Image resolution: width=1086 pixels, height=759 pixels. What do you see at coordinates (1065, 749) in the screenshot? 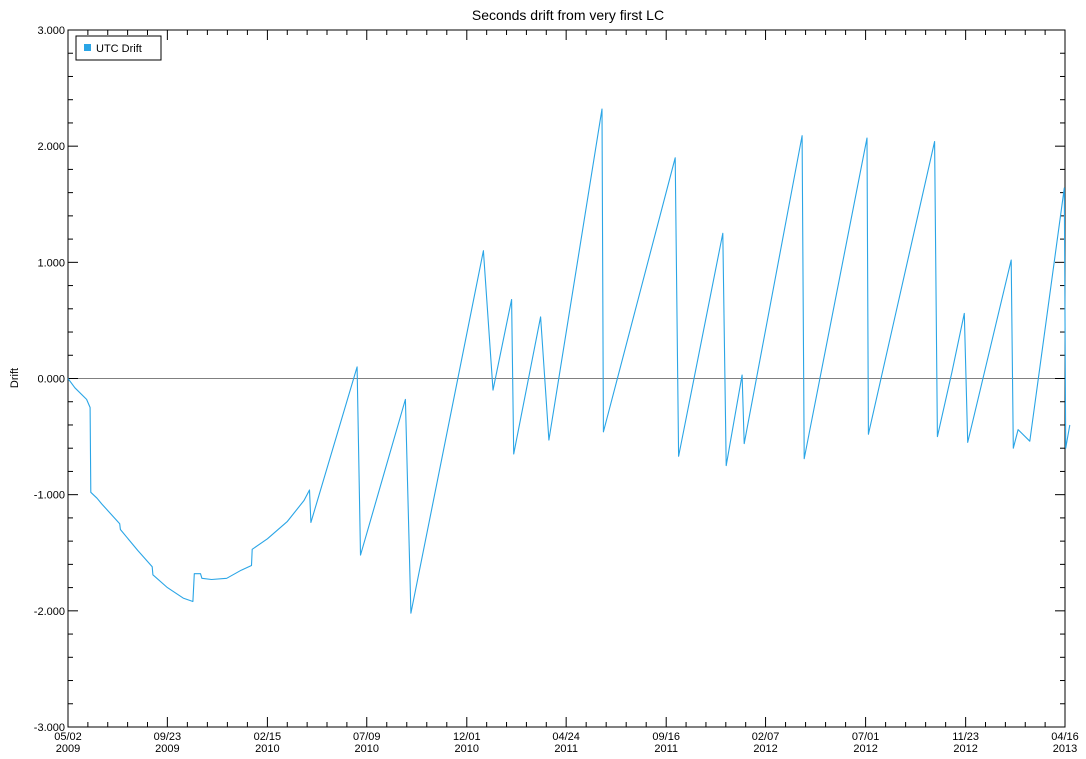
I see `x-tick-year-label: 2013` at bounding box center [1065, 749].